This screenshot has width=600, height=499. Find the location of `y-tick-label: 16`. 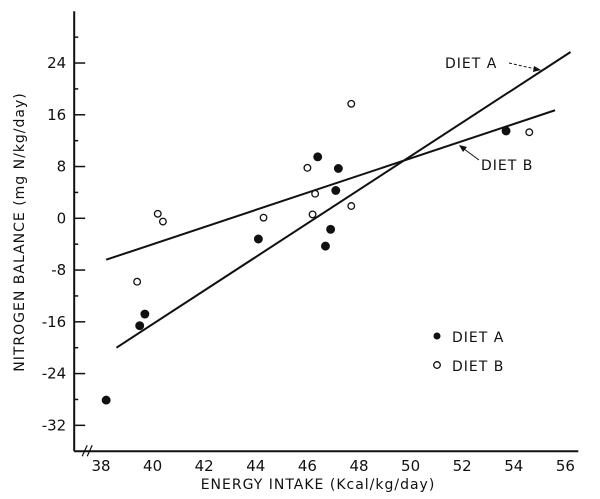

y-tick-label: 16 is located at coordinates (56, 115).